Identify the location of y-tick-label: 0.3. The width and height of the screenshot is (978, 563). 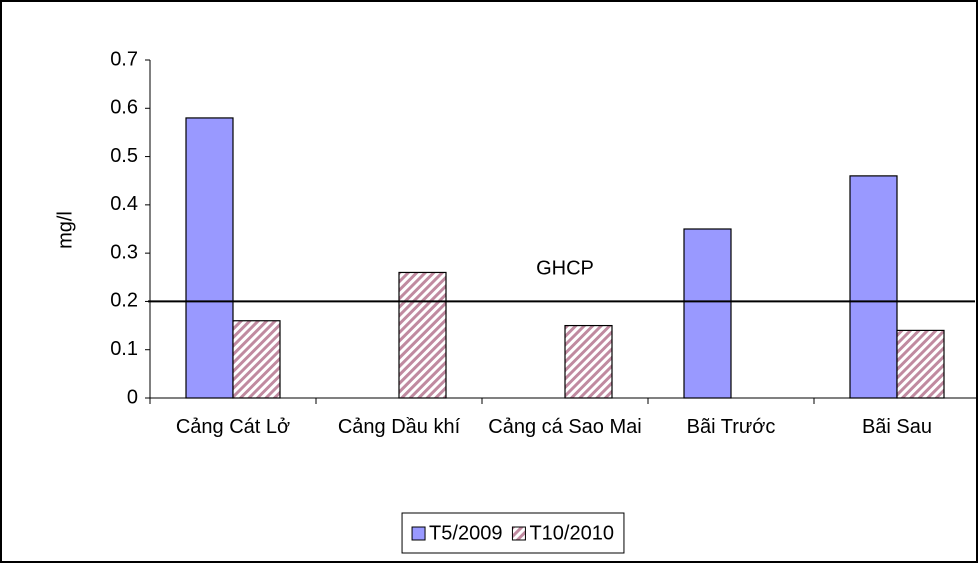
(124, 252).